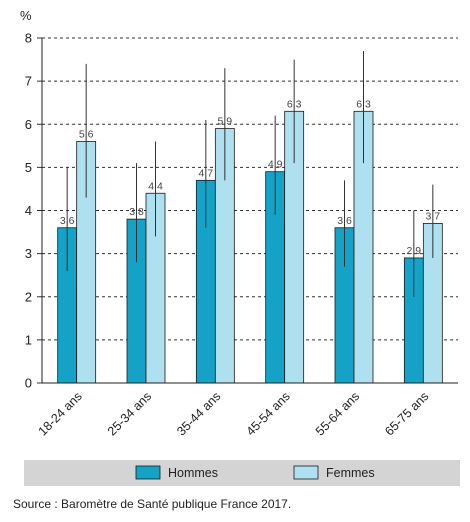 This screenshot has height=522, width=470. What do you see at coordinates (198, 413) in the screenshot?
I see `x-tick-label: 35-44 ans` at bounding box center [198, 413].